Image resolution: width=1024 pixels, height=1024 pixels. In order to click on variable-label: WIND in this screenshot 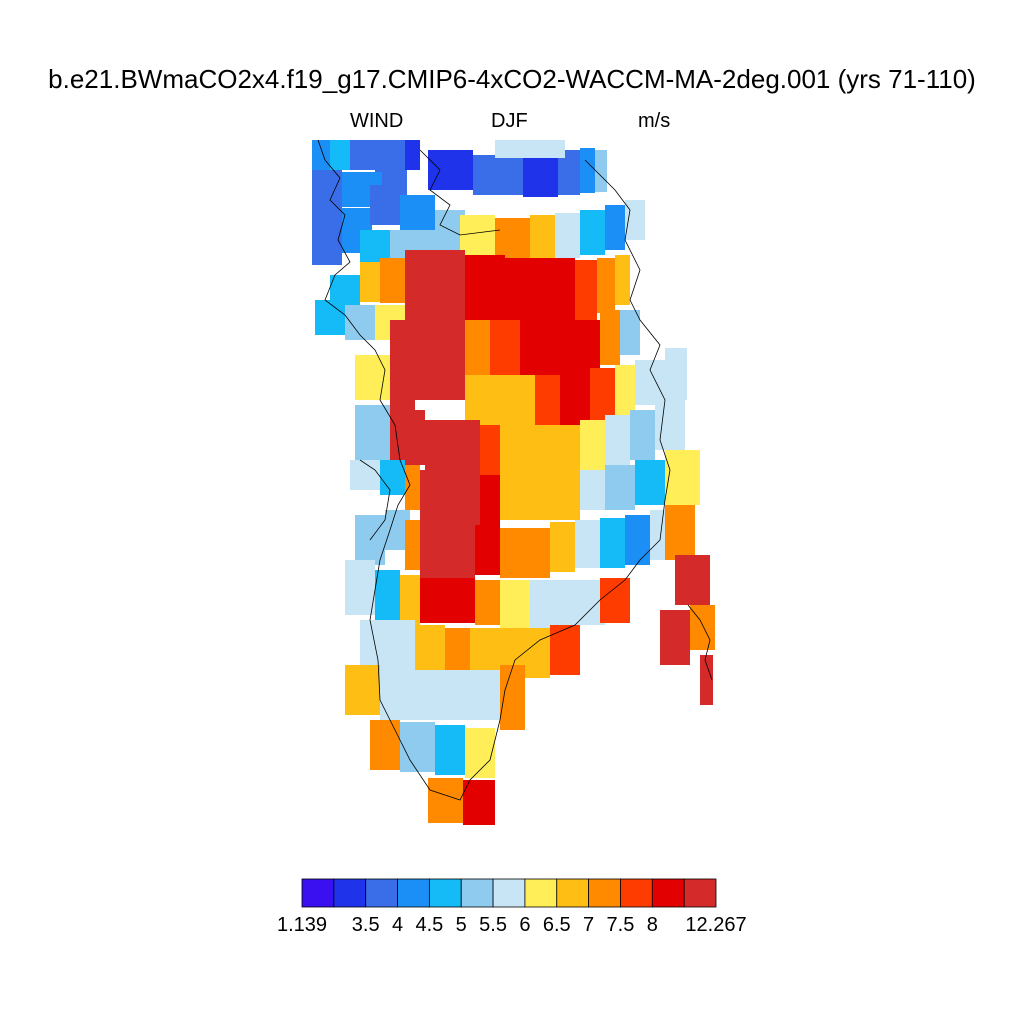, I will do `click(377, 121)`.